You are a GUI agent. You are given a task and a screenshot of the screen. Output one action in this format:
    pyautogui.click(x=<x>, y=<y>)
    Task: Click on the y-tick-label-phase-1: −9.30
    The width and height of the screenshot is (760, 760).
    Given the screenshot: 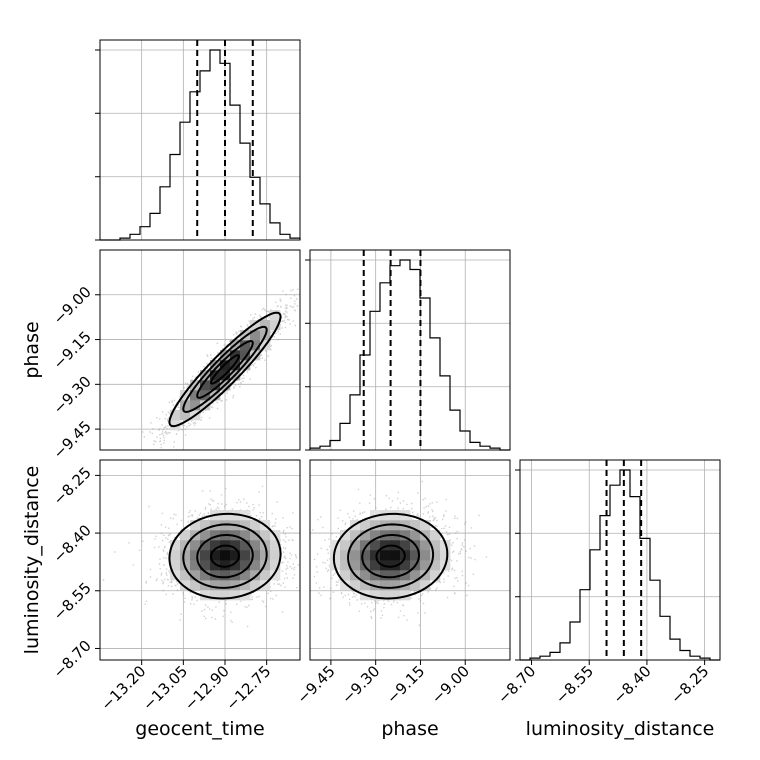 What is the action you would take?
    pyautogui.click(x=72, y=394)
    